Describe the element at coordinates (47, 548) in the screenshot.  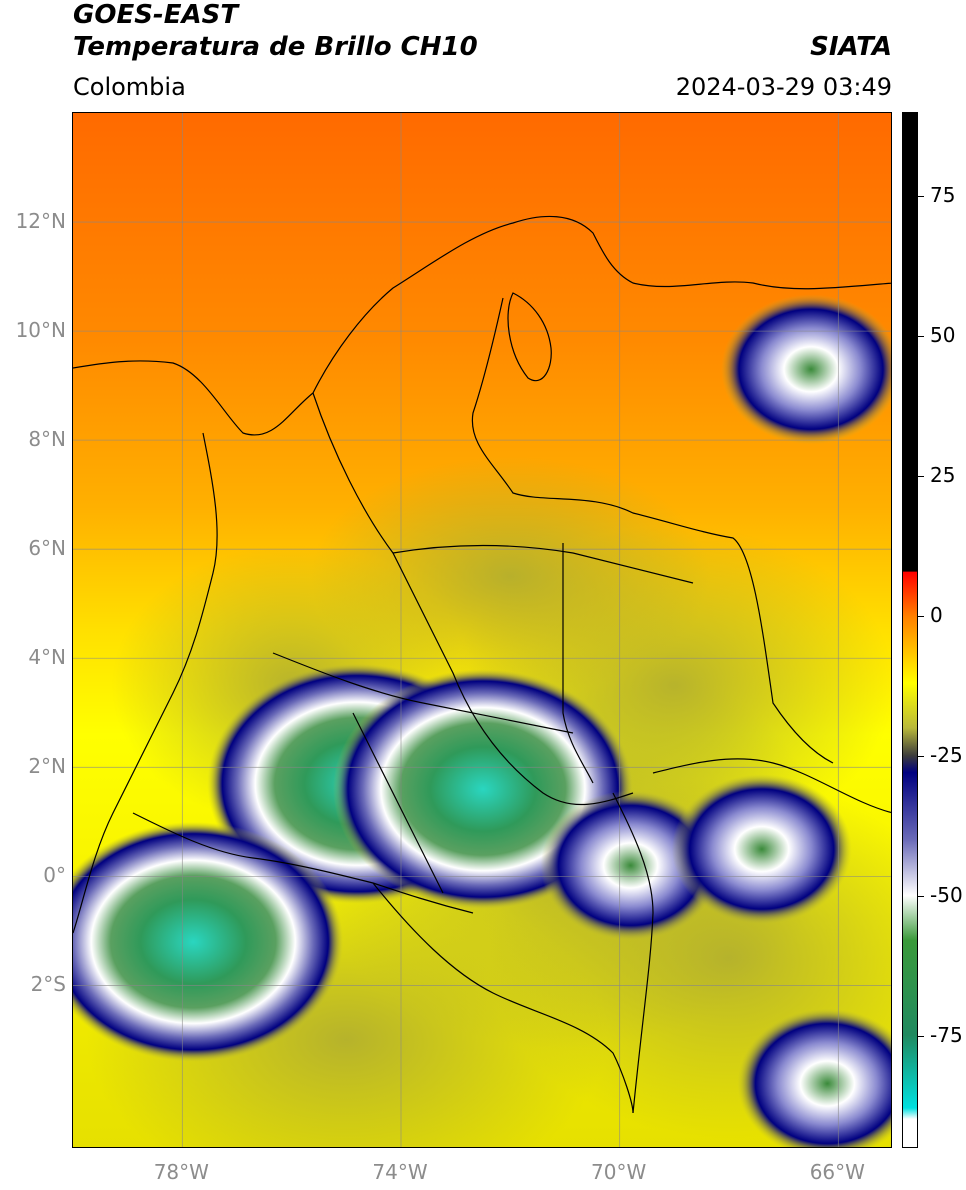
I see `latitude-label: 6°N` at that location.